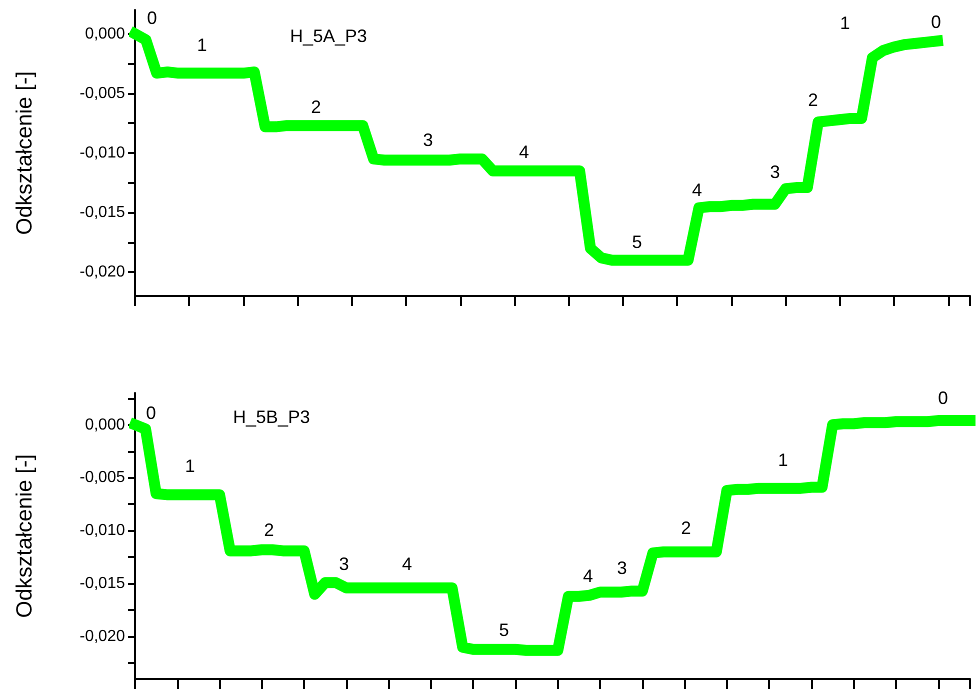 The image size is (978, 696). Describe the element at coordinates (329, 36) in the screenshot. I see `text: H_5A_P3` at that location.